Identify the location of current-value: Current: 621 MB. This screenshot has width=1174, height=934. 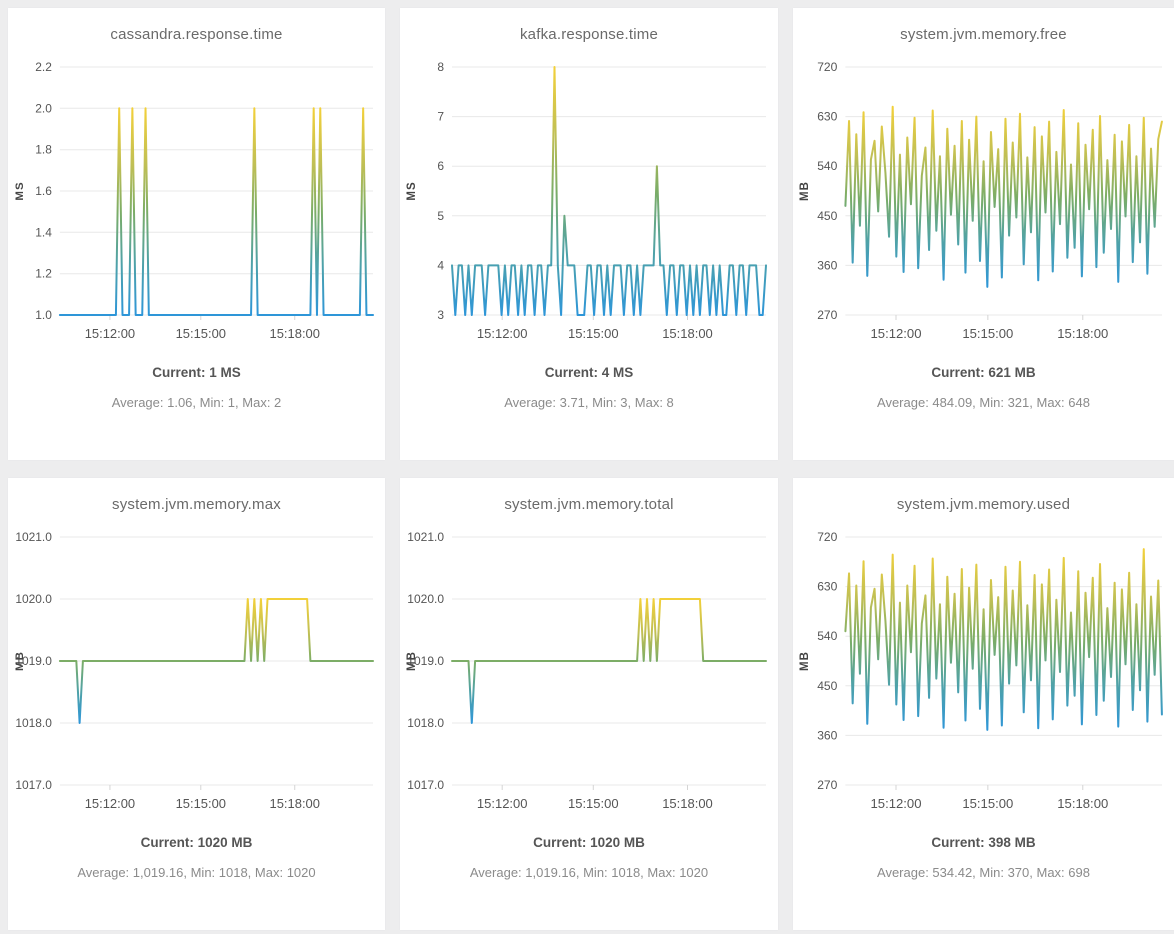
(983, 372).